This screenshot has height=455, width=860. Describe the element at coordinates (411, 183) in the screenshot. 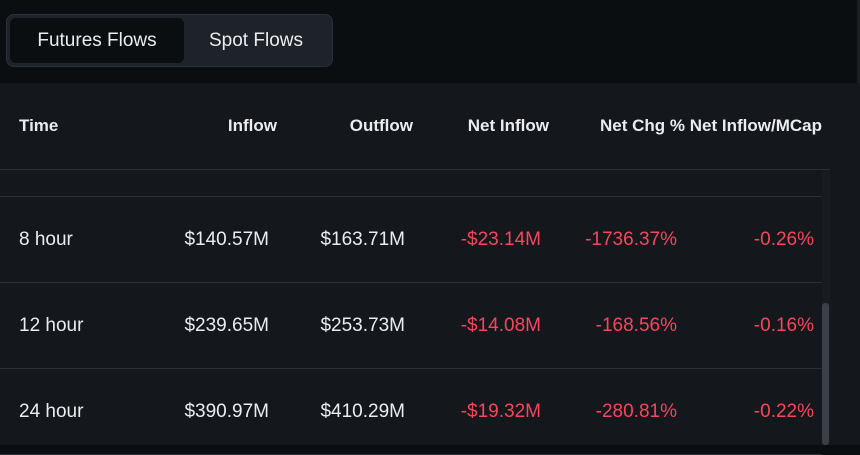

I see `table-row-spacer` at that location.